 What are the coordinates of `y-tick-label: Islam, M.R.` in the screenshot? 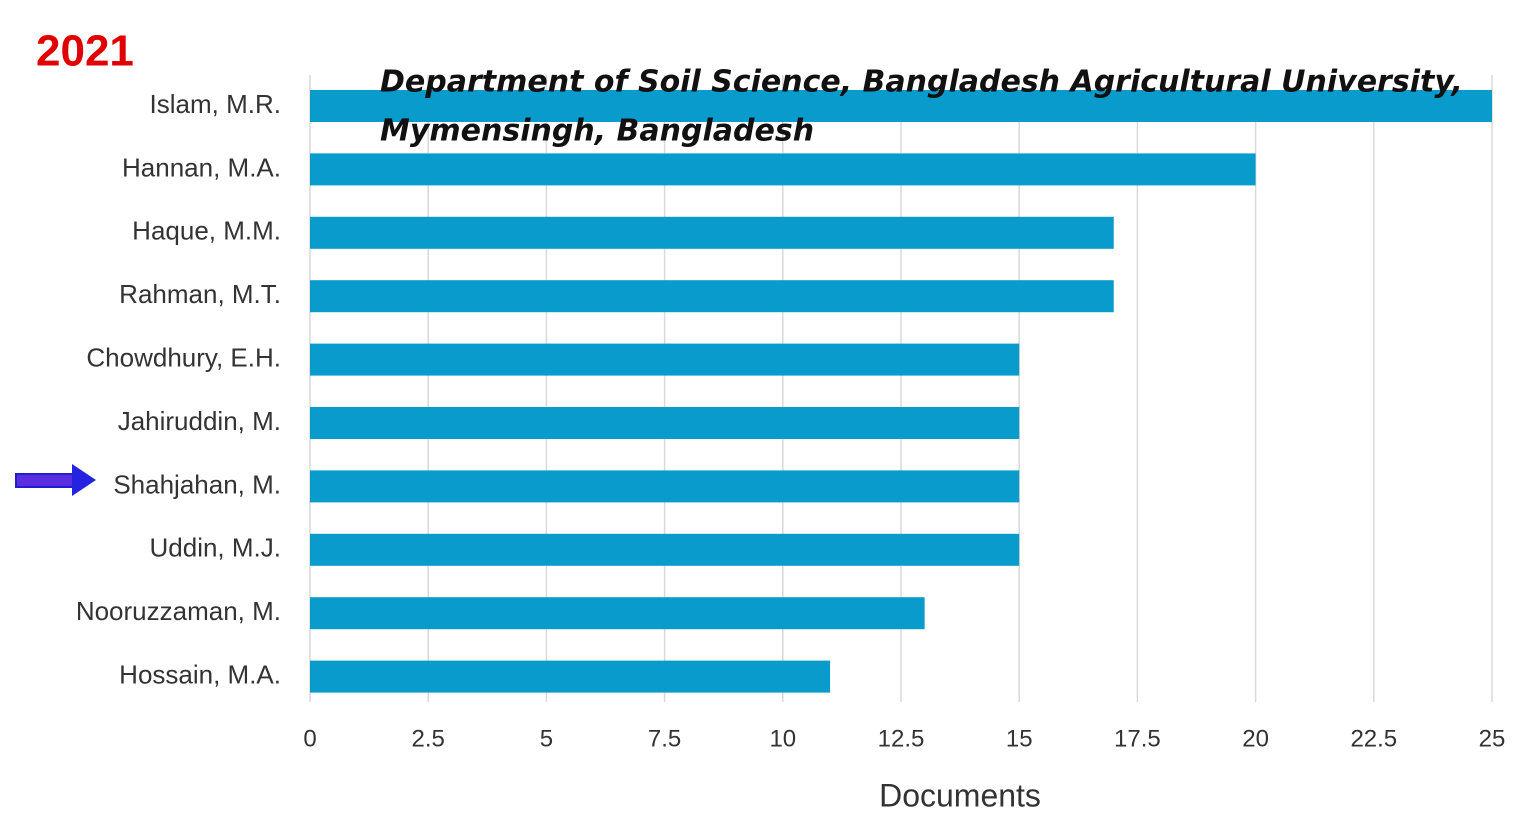 It's located at (215, 104).